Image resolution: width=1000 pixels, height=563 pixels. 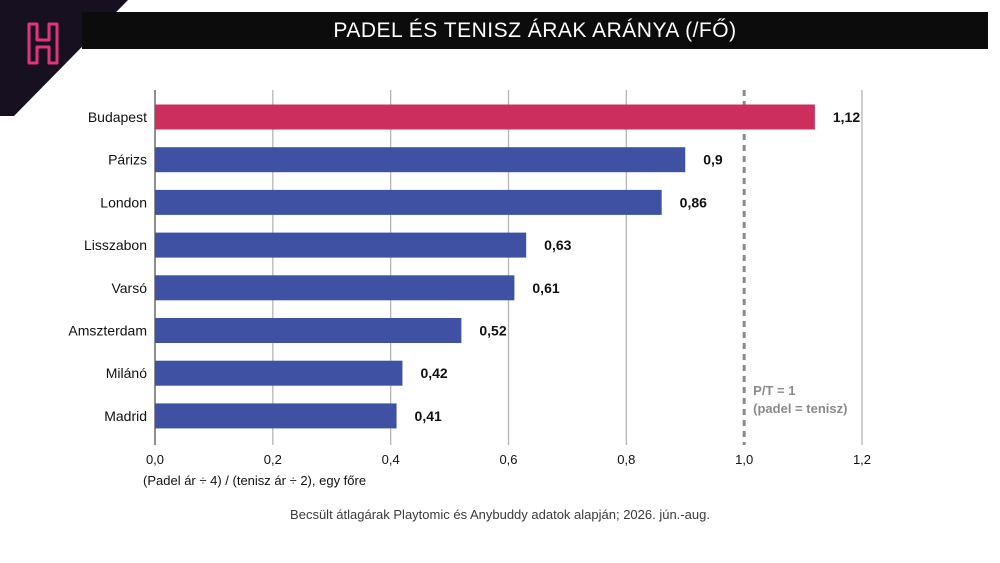 I want to click on value-label: 0,63, so click(x=557, y=245).